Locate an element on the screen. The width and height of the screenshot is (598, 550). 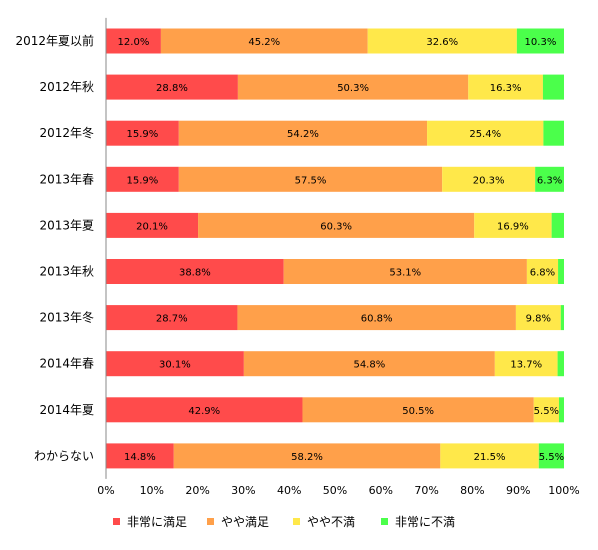
x-tick-label: 90% is located at coordinates (518, 490).